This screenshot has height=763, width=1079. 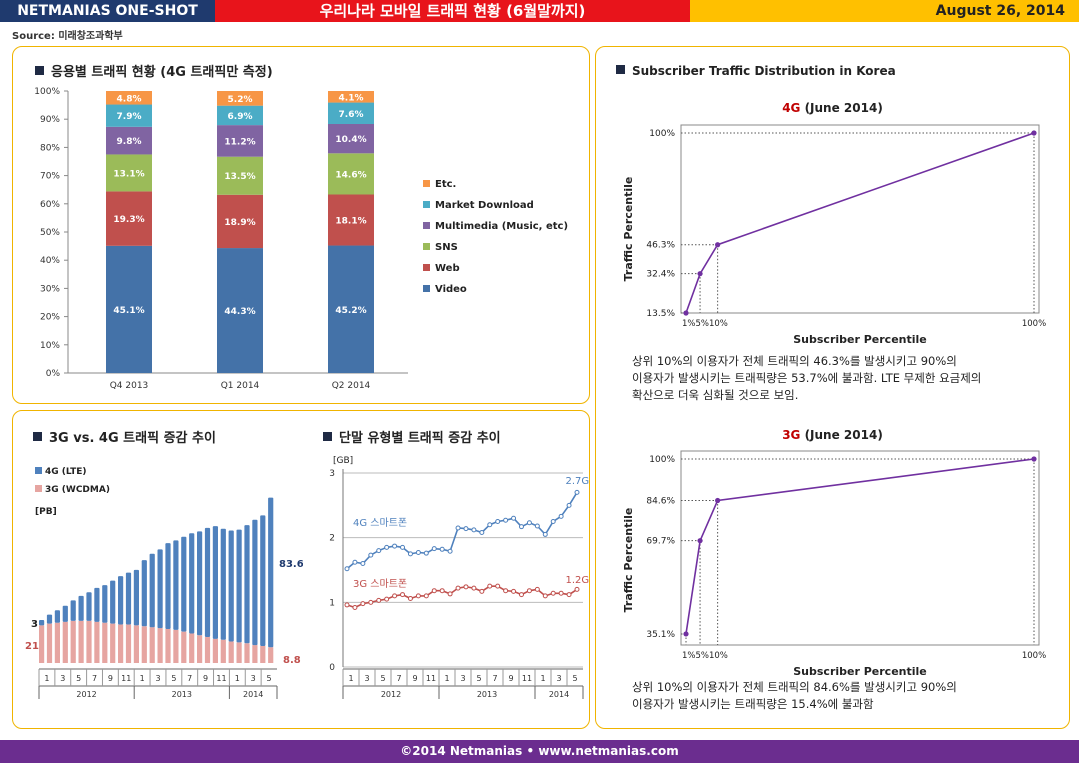 I want to click on x-tick-label: Q4 2013, so click(x=129, y=386).